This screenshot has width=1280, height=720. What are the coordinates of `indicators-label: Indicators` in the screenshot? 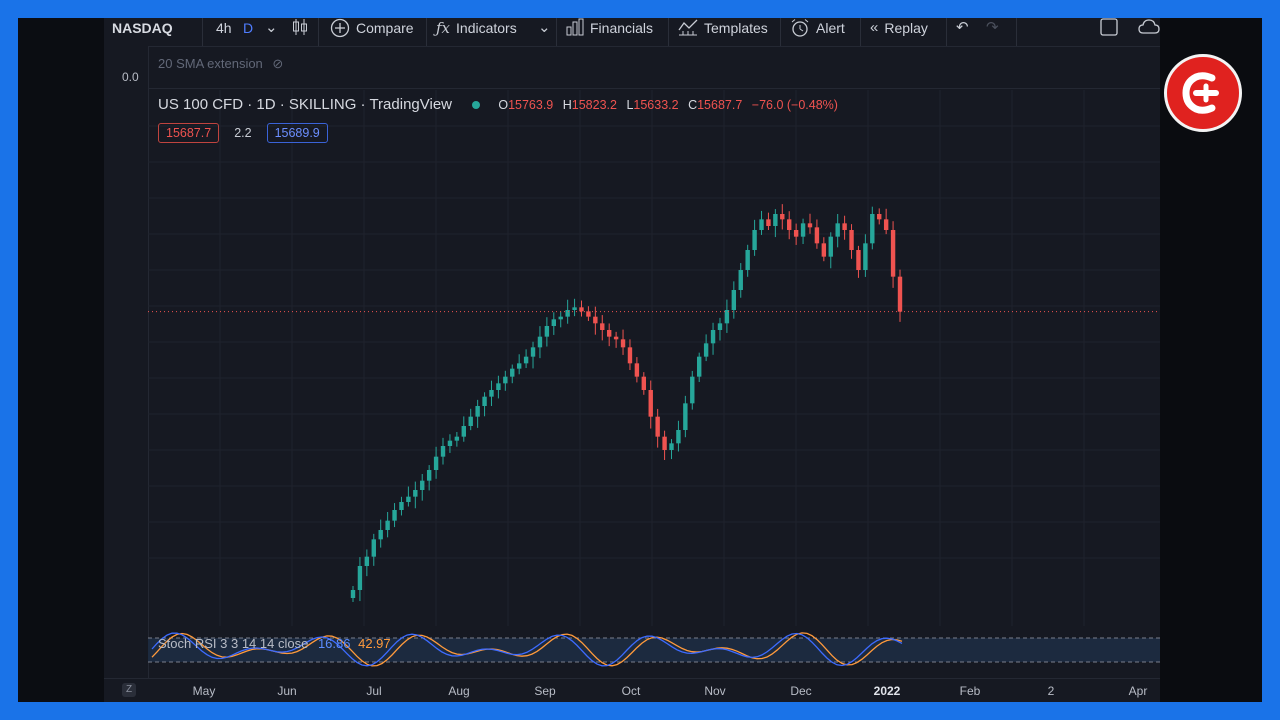 It's located at (486, 28).